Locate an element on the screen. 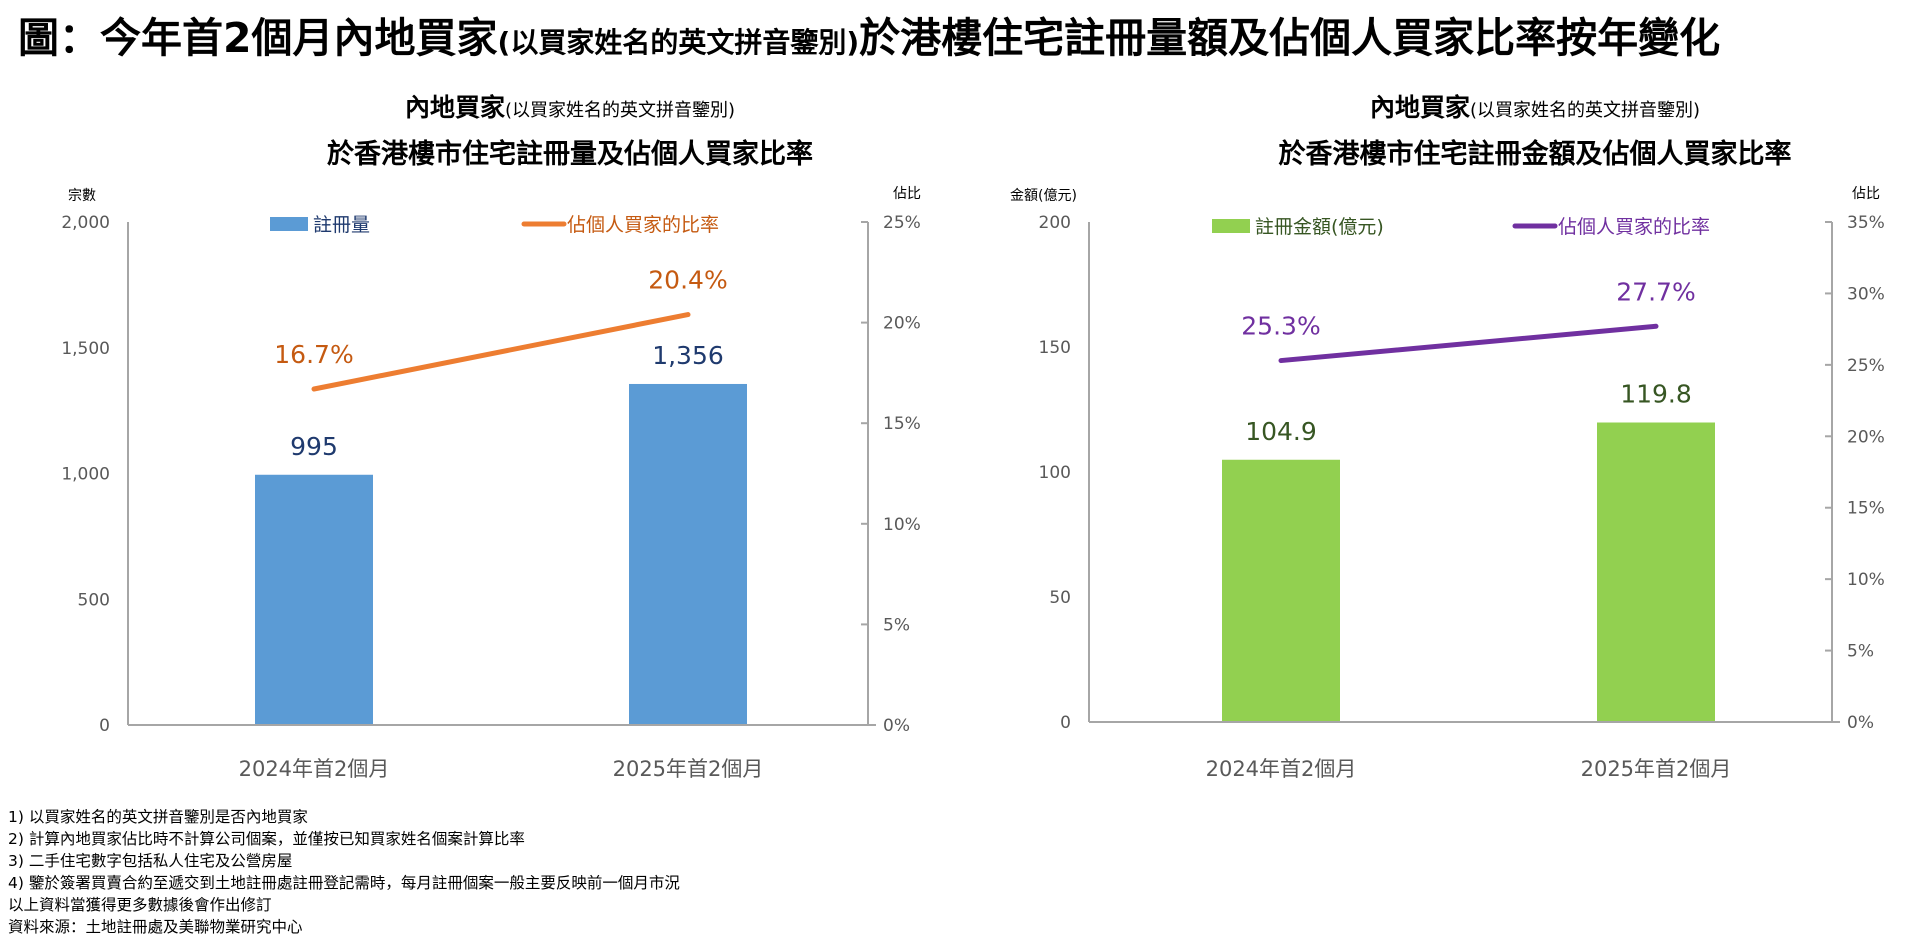  chart2-y2-tick-label: 10% is located at coordinates (1866, 580).